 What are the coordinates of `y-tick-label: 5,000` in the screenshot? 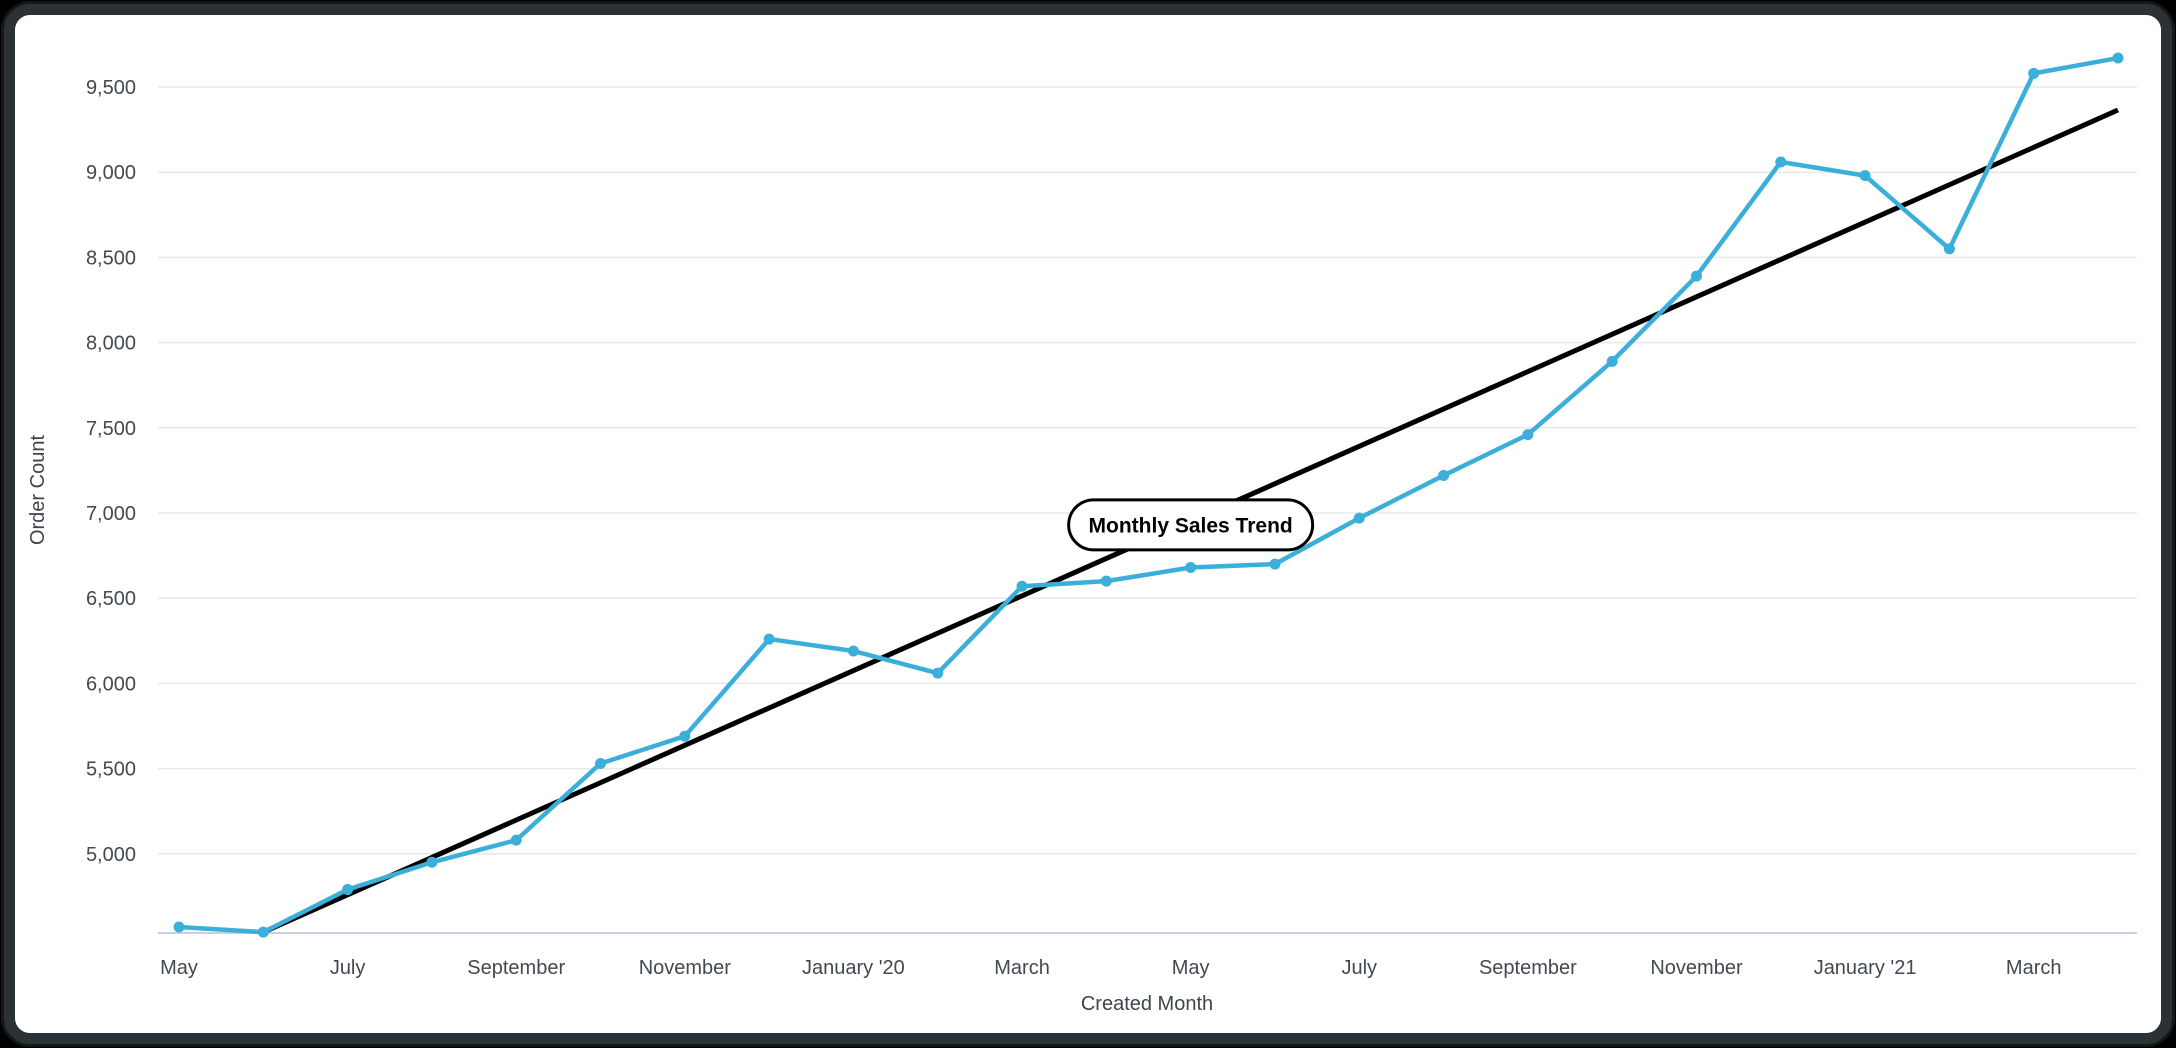 It's located at (111, 855).